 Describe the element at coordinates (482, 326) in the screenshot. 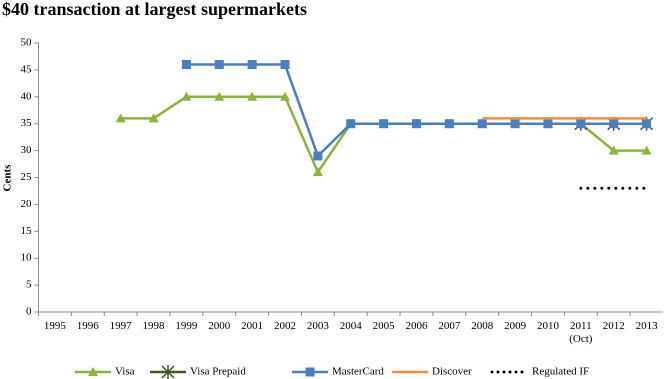

I see `x-tick-label: 2008` at that location.